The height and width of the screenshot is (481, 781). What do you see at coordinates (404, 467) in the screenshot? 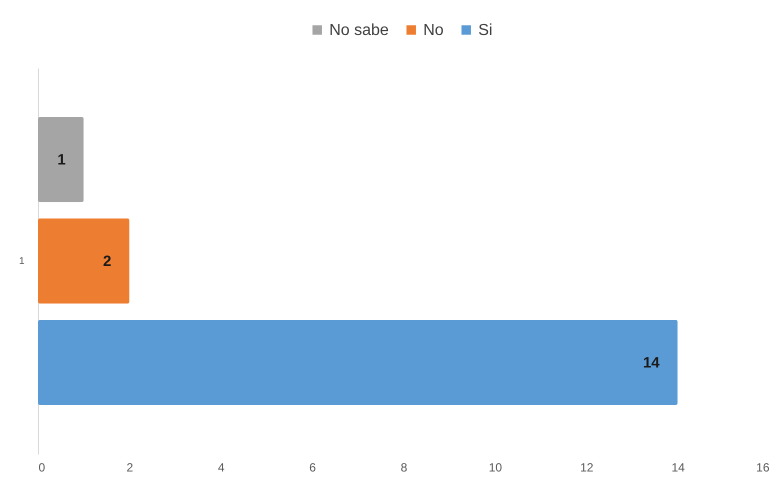
I see `x-tick-label: 8` at bounding box center [404, 467].